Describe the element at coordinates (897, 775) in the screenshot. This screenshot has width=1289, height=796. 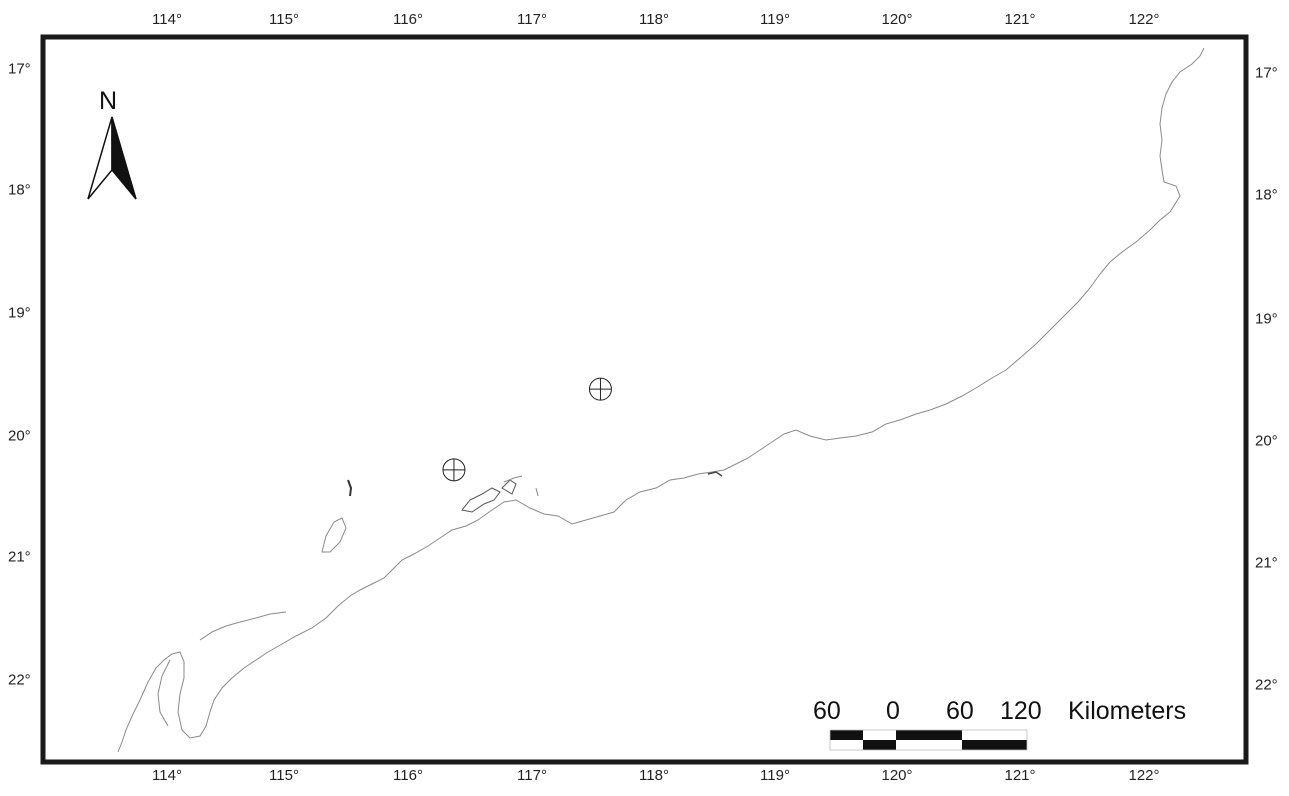
I see `lon-tick-bottom: 120°` at that location.